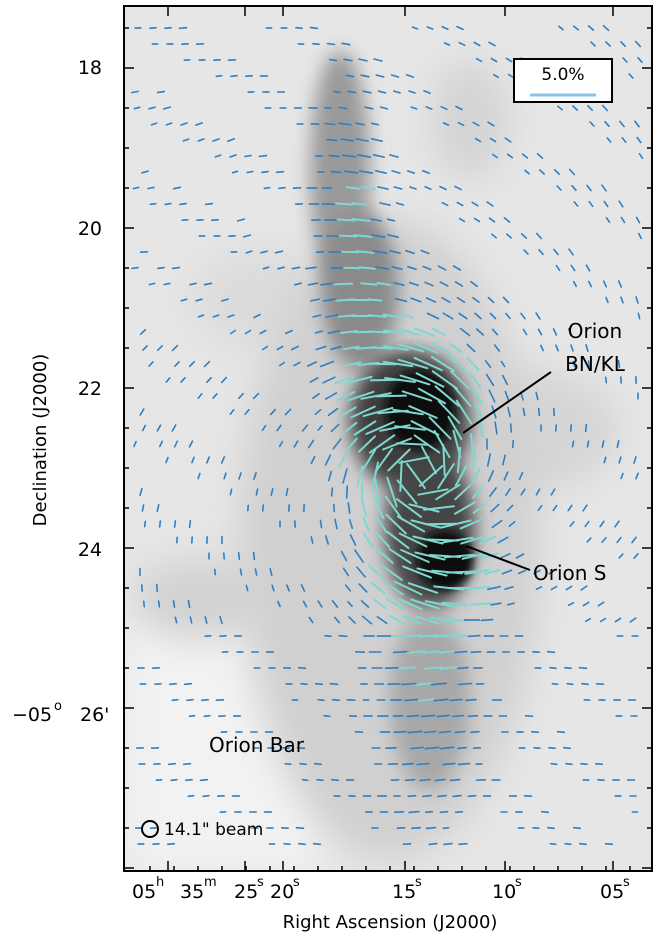 Image resolution: width=658 pixels, height=942 pixels. What do you see at coordinates (595, 331) in the screenshot?
I see `annotation-orion-bnkl-line1: Orion` at bounding box center [595, 331].